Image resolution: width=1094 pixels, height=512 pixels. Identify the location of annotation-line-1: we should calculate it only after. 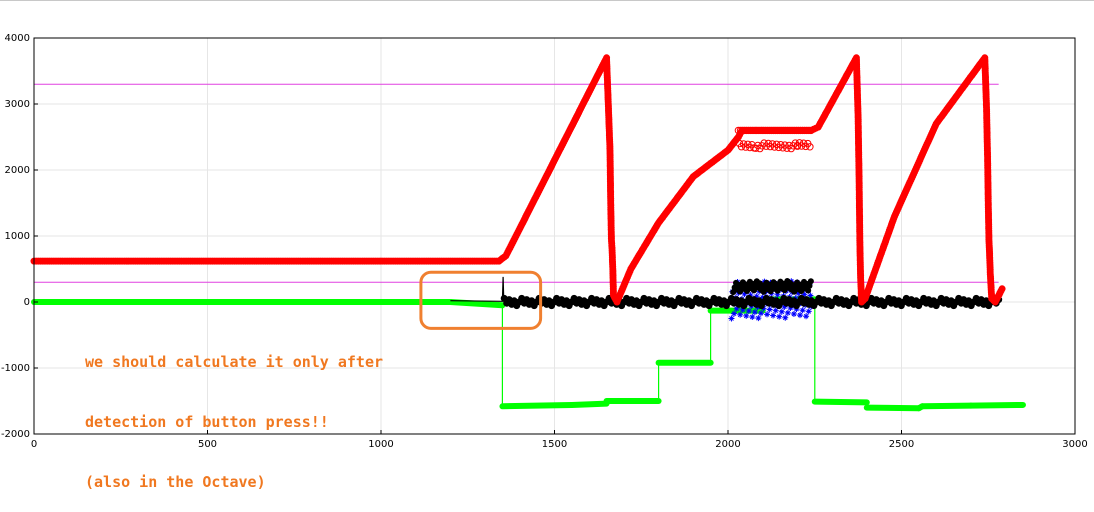
(234, 362).